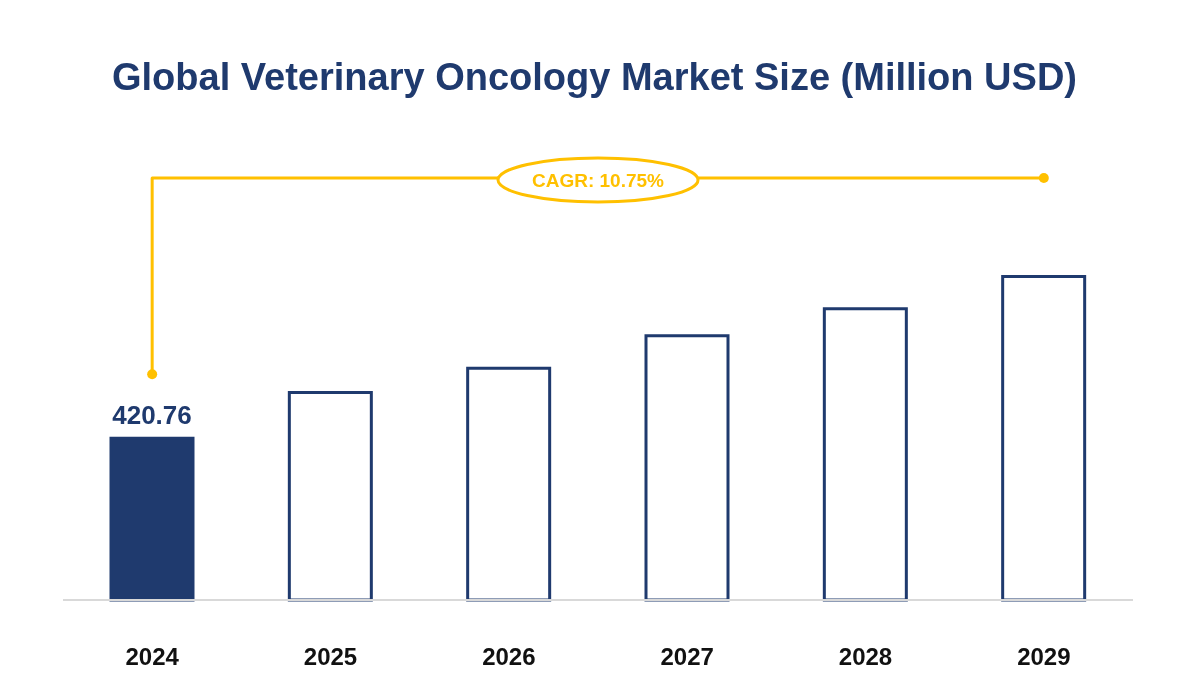 The width and height of the screenshot is (1189, 692). I want to click on data-label: 420.76, so click(152, 415).